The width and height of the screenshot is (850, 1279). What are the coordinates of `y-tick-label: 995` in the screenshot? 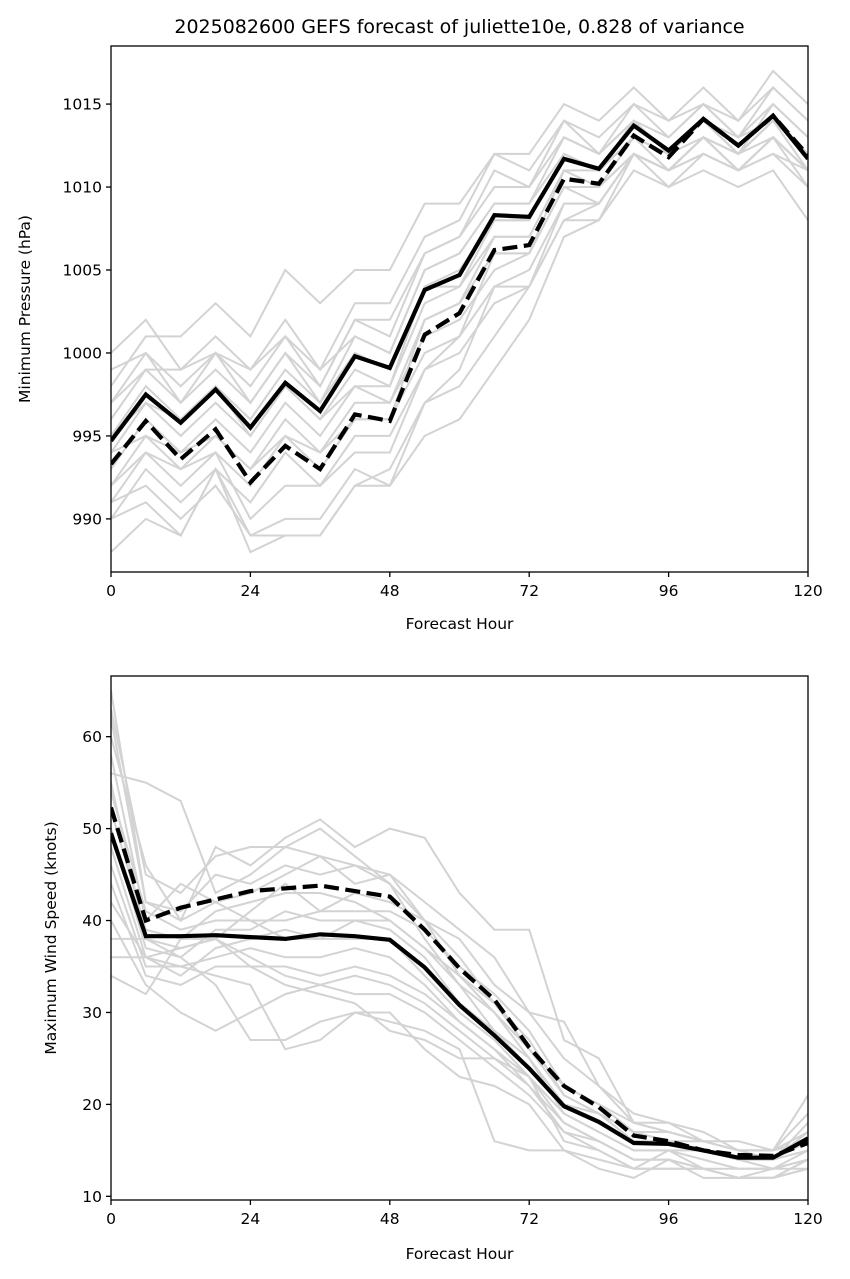 It's located at (87, 436).